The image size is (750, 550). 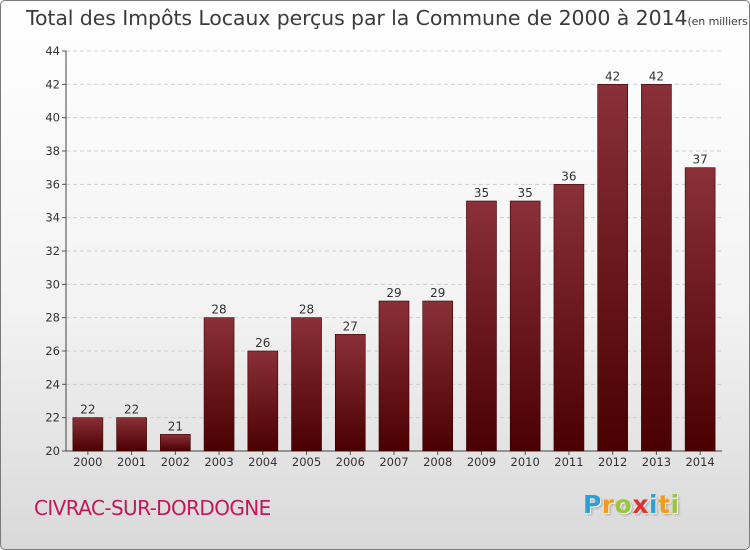 I want to click on x-tick-label-2014: 2014, so click(x=699, y=462).